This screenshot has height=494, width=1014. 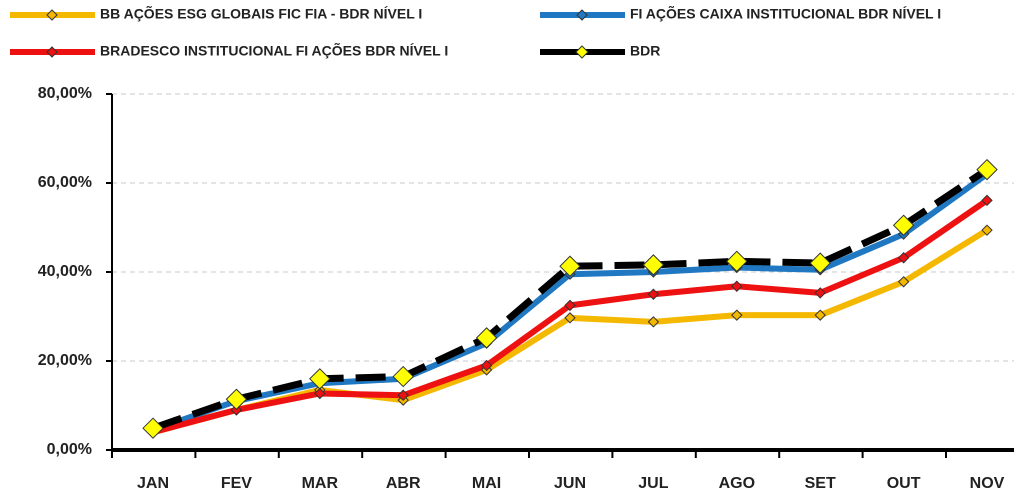 What do you see at coordinates (65, 93) in the screenshot?
I see `y-tick-label: 80,00%` at bounding box center [65, 93].